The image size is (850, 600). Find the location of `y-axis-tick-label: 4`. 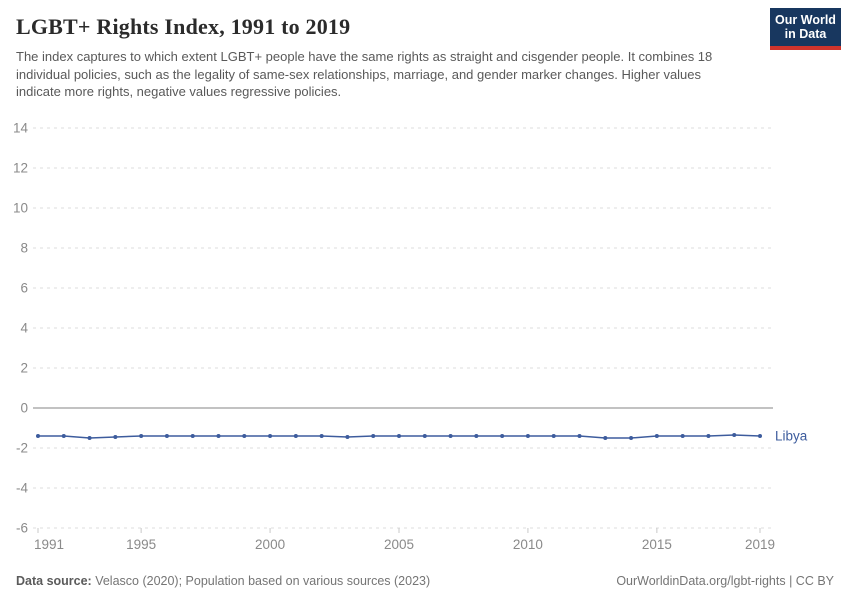

y-axis-tick-label: 4 is located at coordinates (24, 328).